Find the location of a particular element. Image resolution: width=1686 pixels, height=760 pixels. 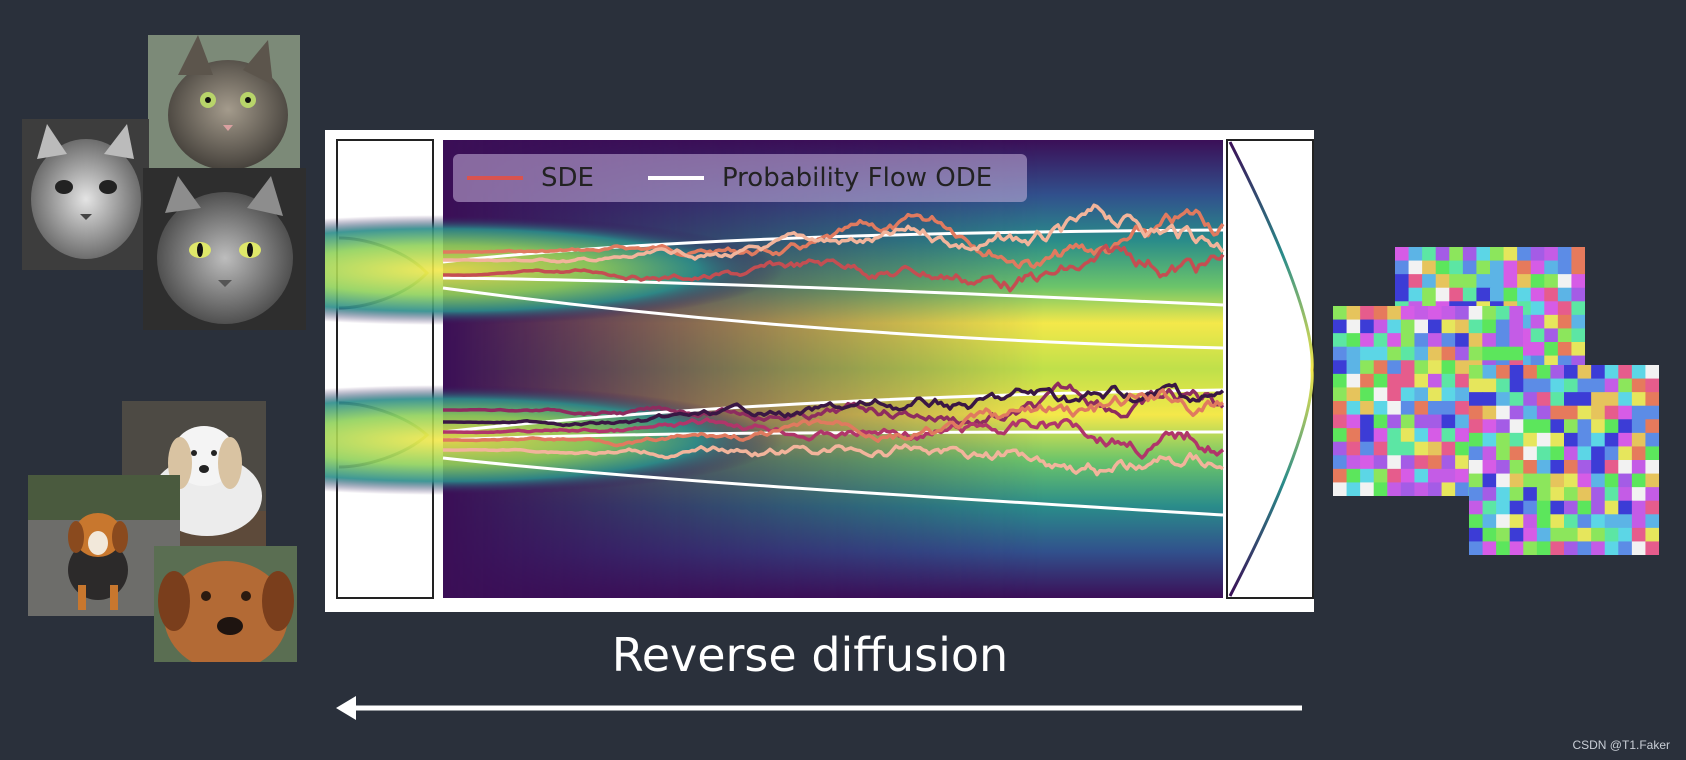

reverse-diffusion-caption: Reverse diffusion is located at coordinates (810, 655).